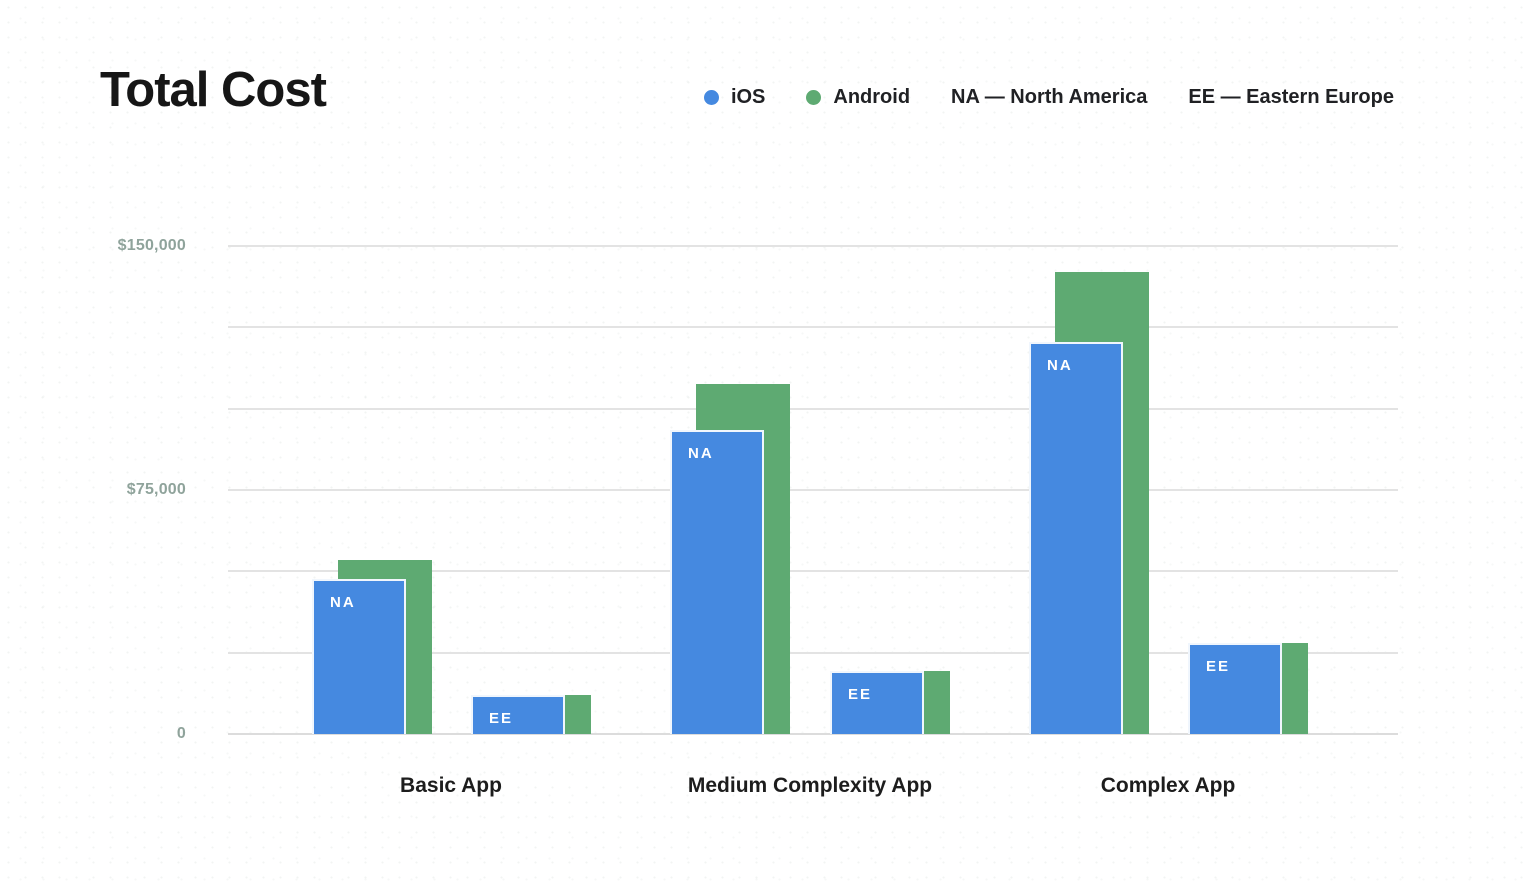  What do you see at coordinates (451, 785) in the screenshot?
I see `x-axis-category-label-0: Basic App` at bounding box center [451, 785].